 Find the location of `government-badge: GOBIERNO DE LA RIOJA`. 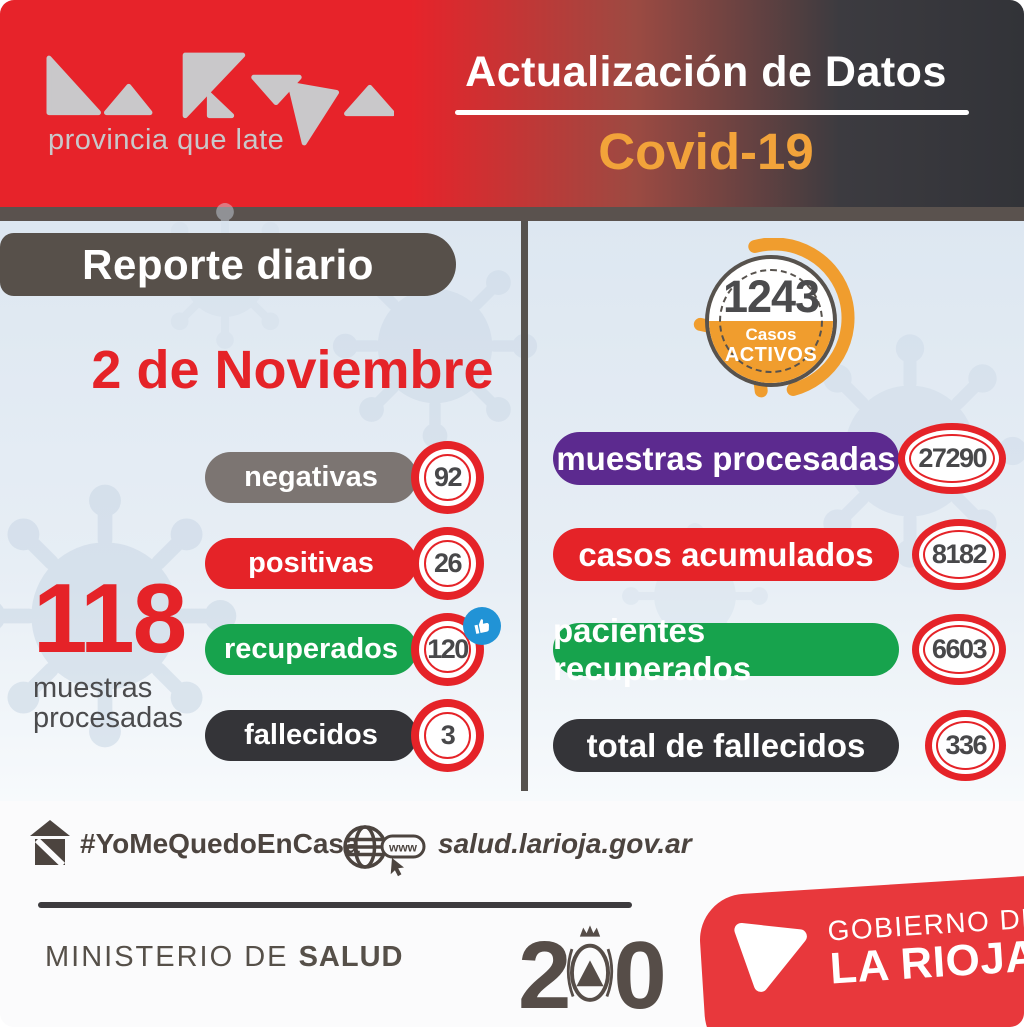

government-badge: GOBIERNO DE LA RIOJA is located at coordinates (860, 949).